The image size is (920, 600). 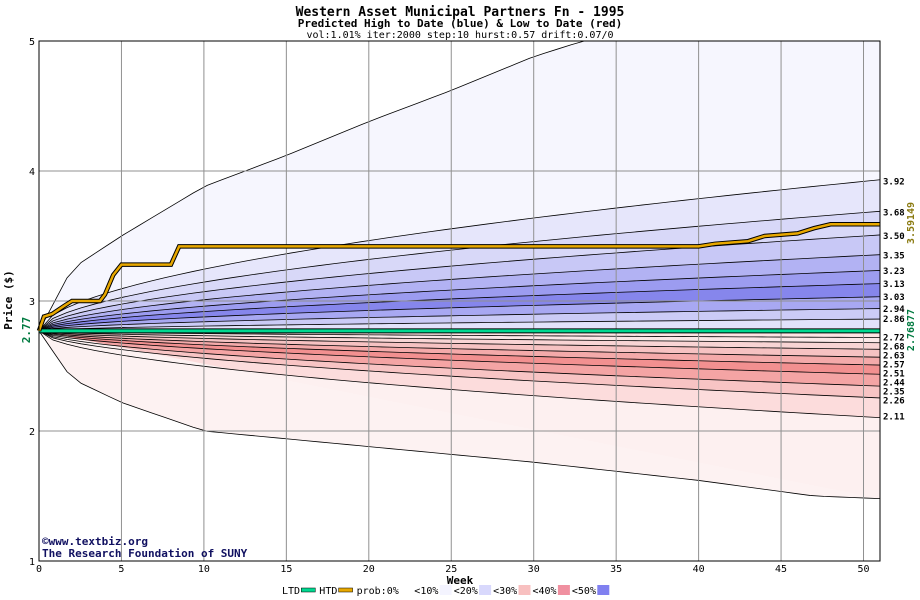 What do you see at coordinates (894, 338) in the screenshot?
I see `right-value-label: 2.72` at bounding box center [894, 338].